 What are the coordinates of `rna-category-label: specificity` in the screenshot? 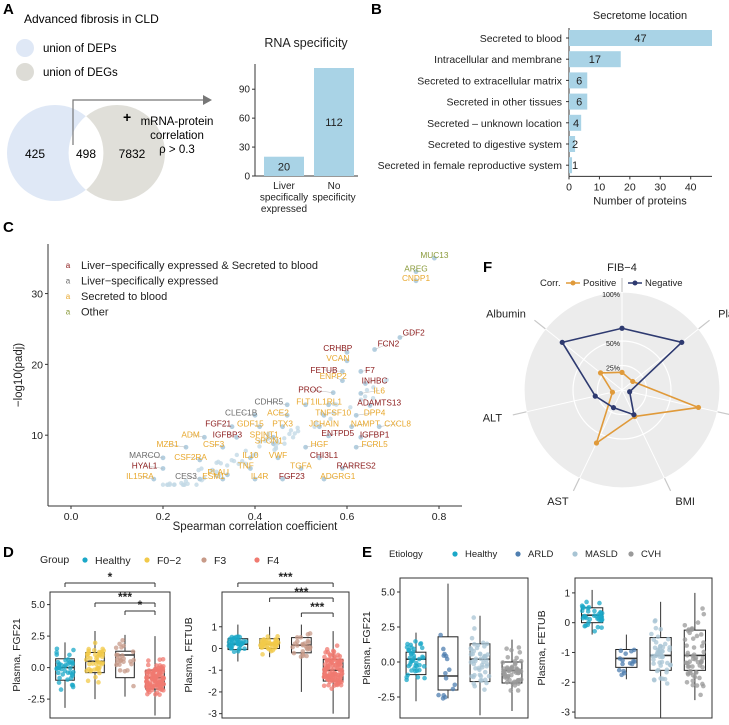 It's located at (333, 198).